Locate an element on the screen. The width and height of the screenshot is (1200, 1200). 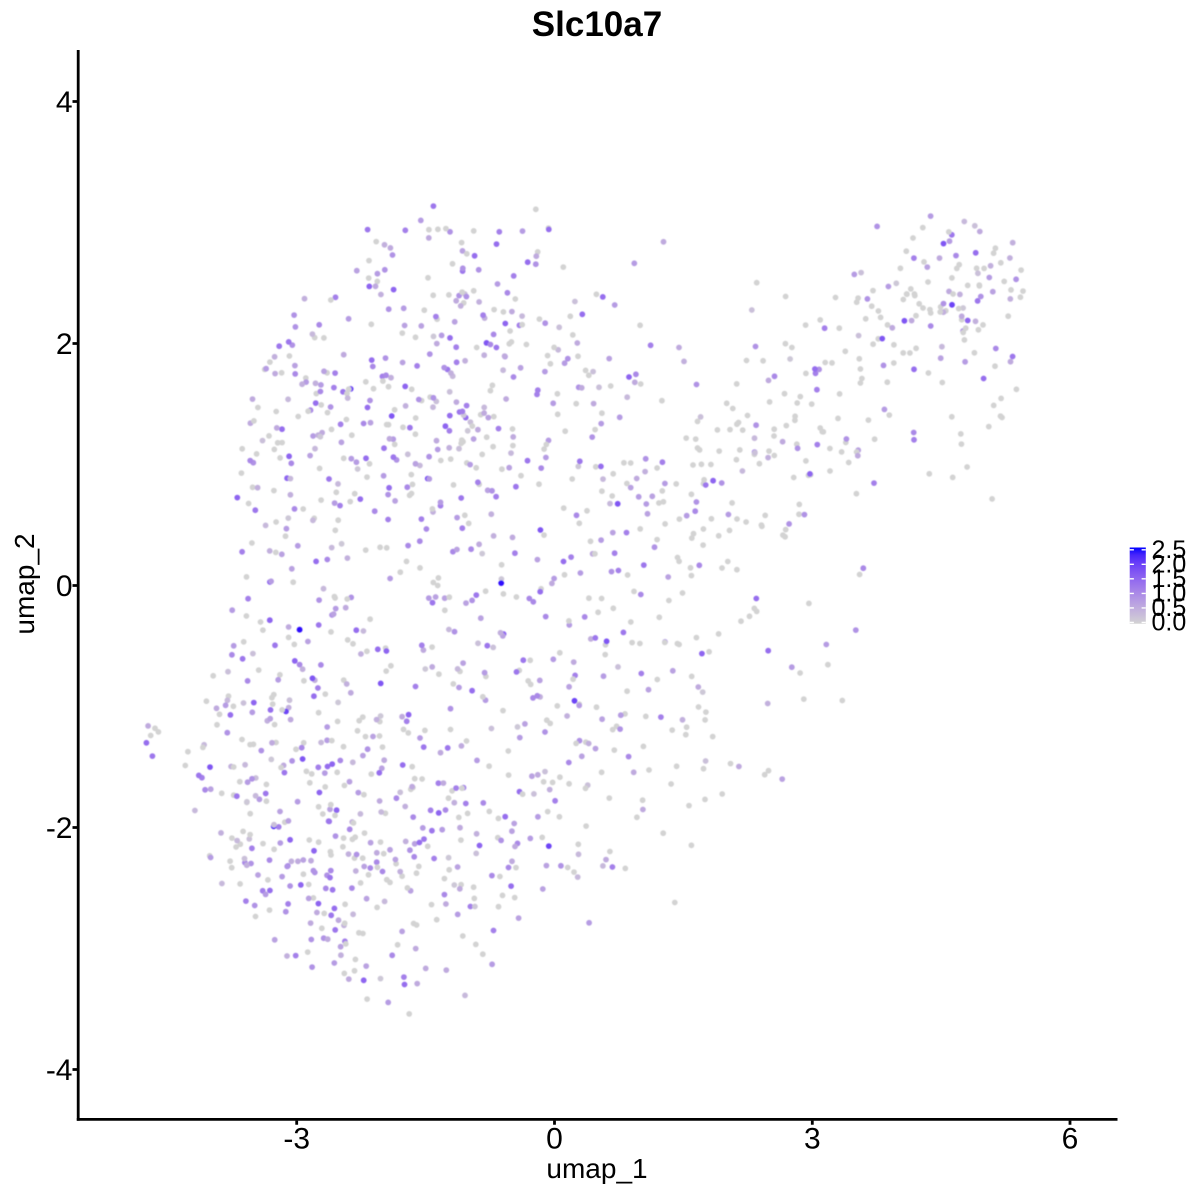
svg-text: umap_1 is located at coordinates (596, 1168).